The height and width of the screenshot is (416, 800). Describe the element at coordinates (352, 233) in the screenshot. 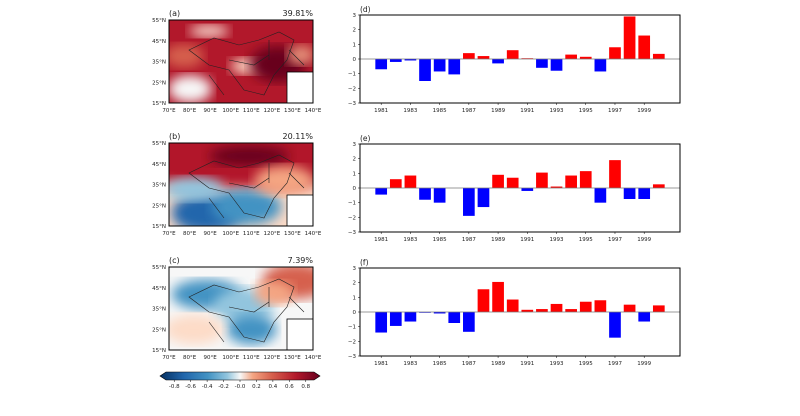

I see `y-tick-label: −3` at that location.